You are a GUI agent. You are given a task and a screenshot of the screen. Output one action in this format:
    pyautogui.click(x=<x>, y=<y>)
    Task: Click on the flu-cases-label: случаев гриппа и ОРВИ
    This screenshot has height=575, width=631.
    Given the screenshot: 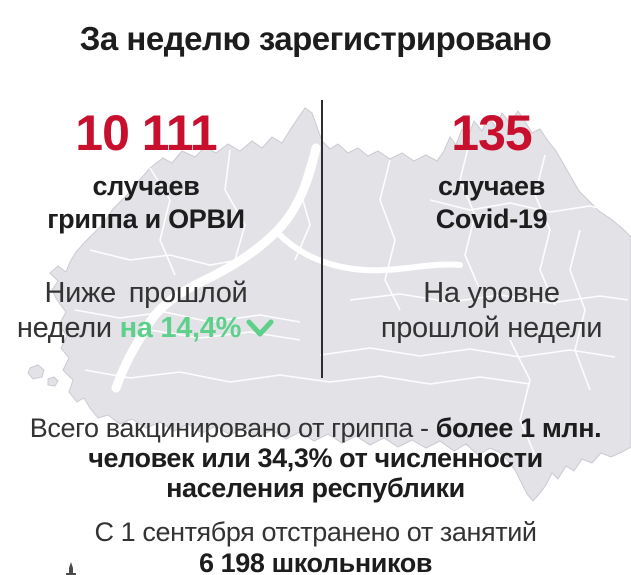 What is the action you would take?
    pyautogui.click(x=146, y=203)
    